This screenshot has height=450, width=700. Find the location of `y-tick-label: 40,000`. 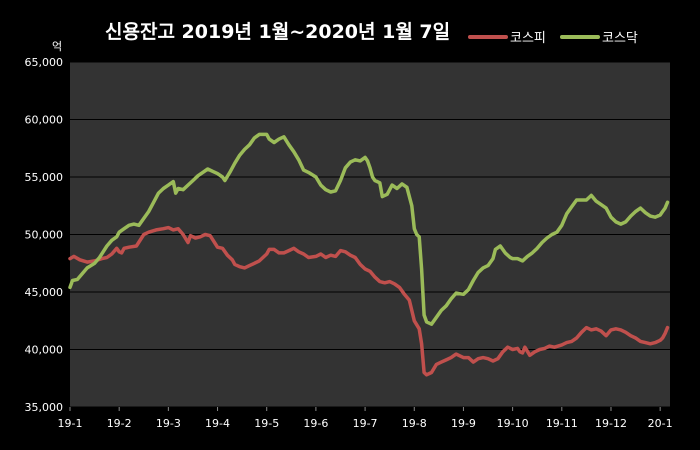

y-tick-label: 40,000 is located at coordinates (44, 350).